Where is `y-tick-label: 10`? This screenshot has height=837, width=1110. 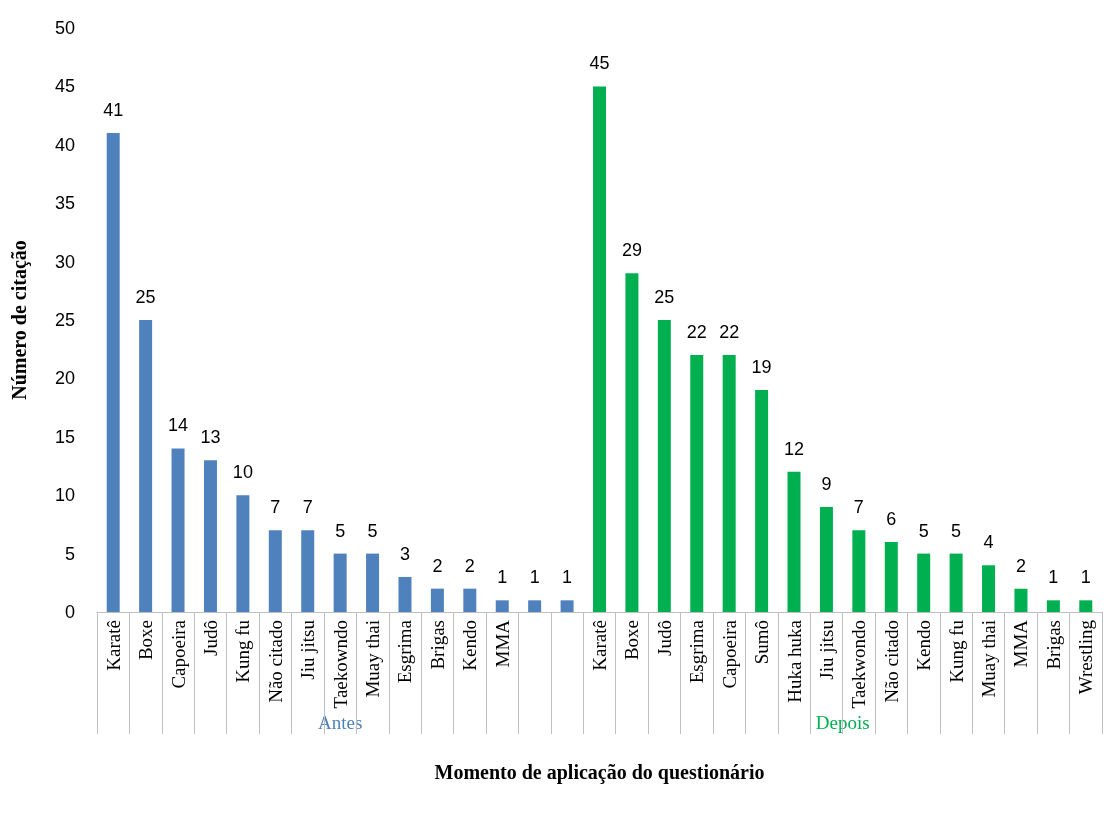 y-tick-label: 10 is located at coordinates (64, 495).